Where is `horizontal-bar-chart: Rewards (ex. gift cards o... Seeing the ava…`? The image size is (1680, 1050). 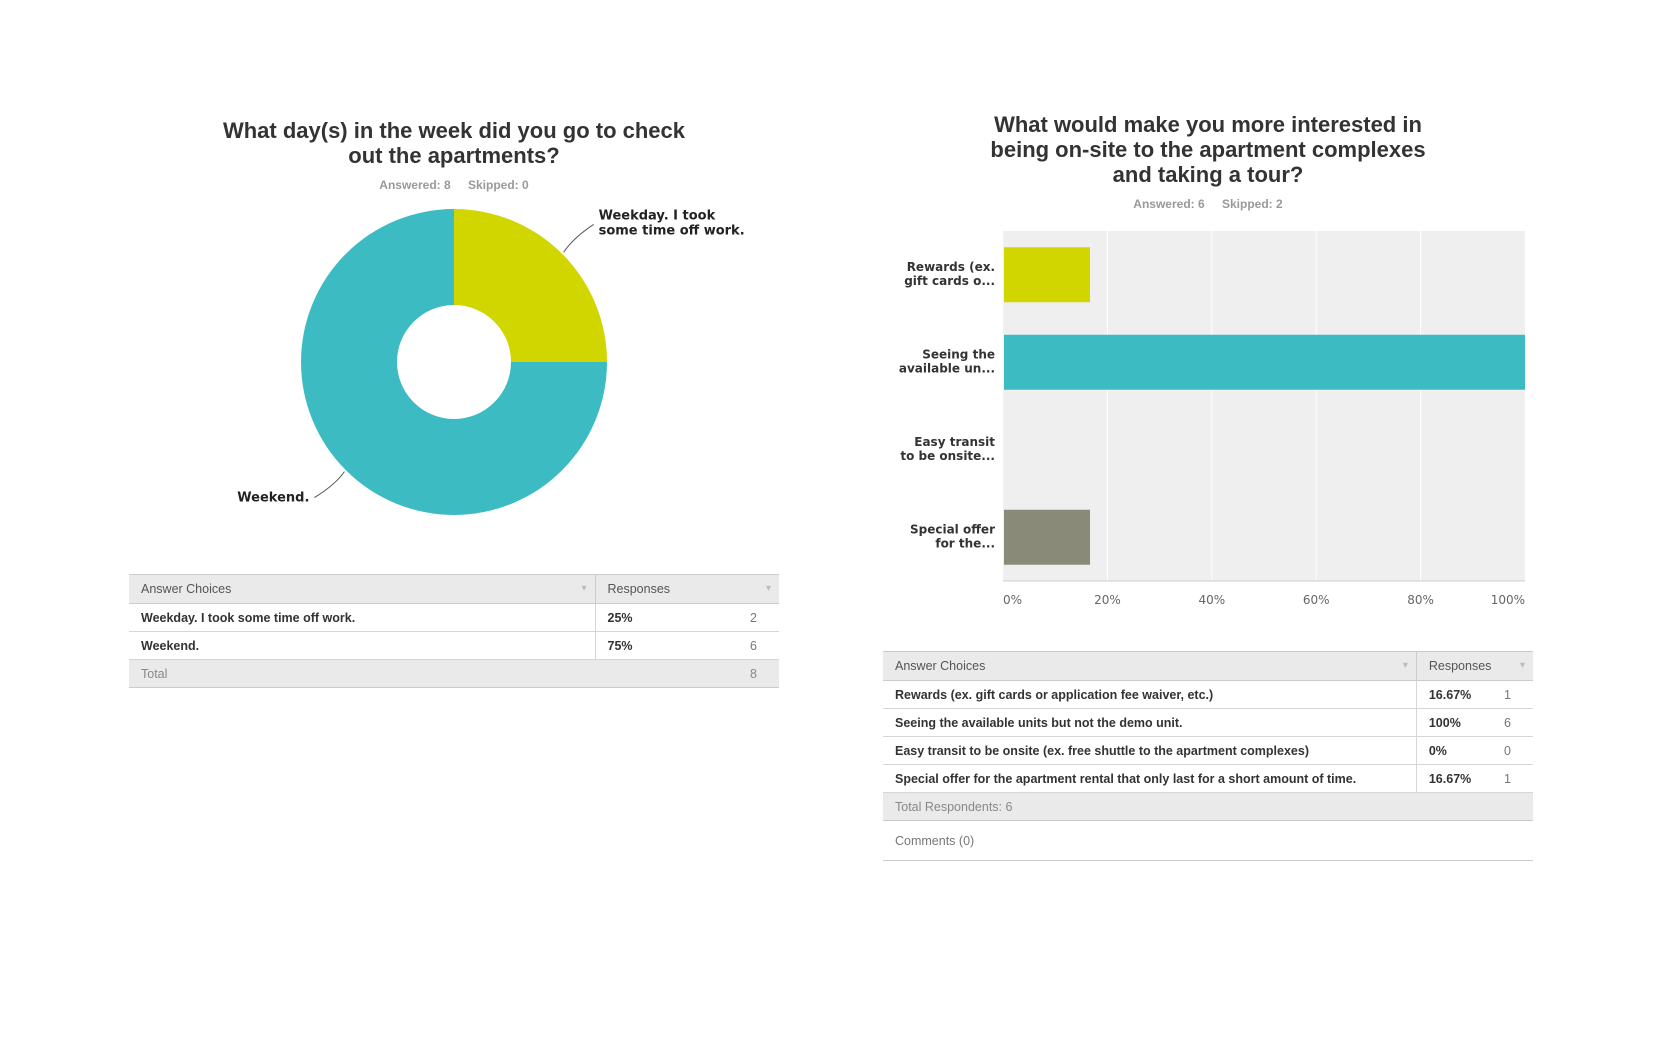 horizontal-bar-chart: Rewards (ex. gift cards o... Seeing the ava… is located at coordinates (1212, 419).